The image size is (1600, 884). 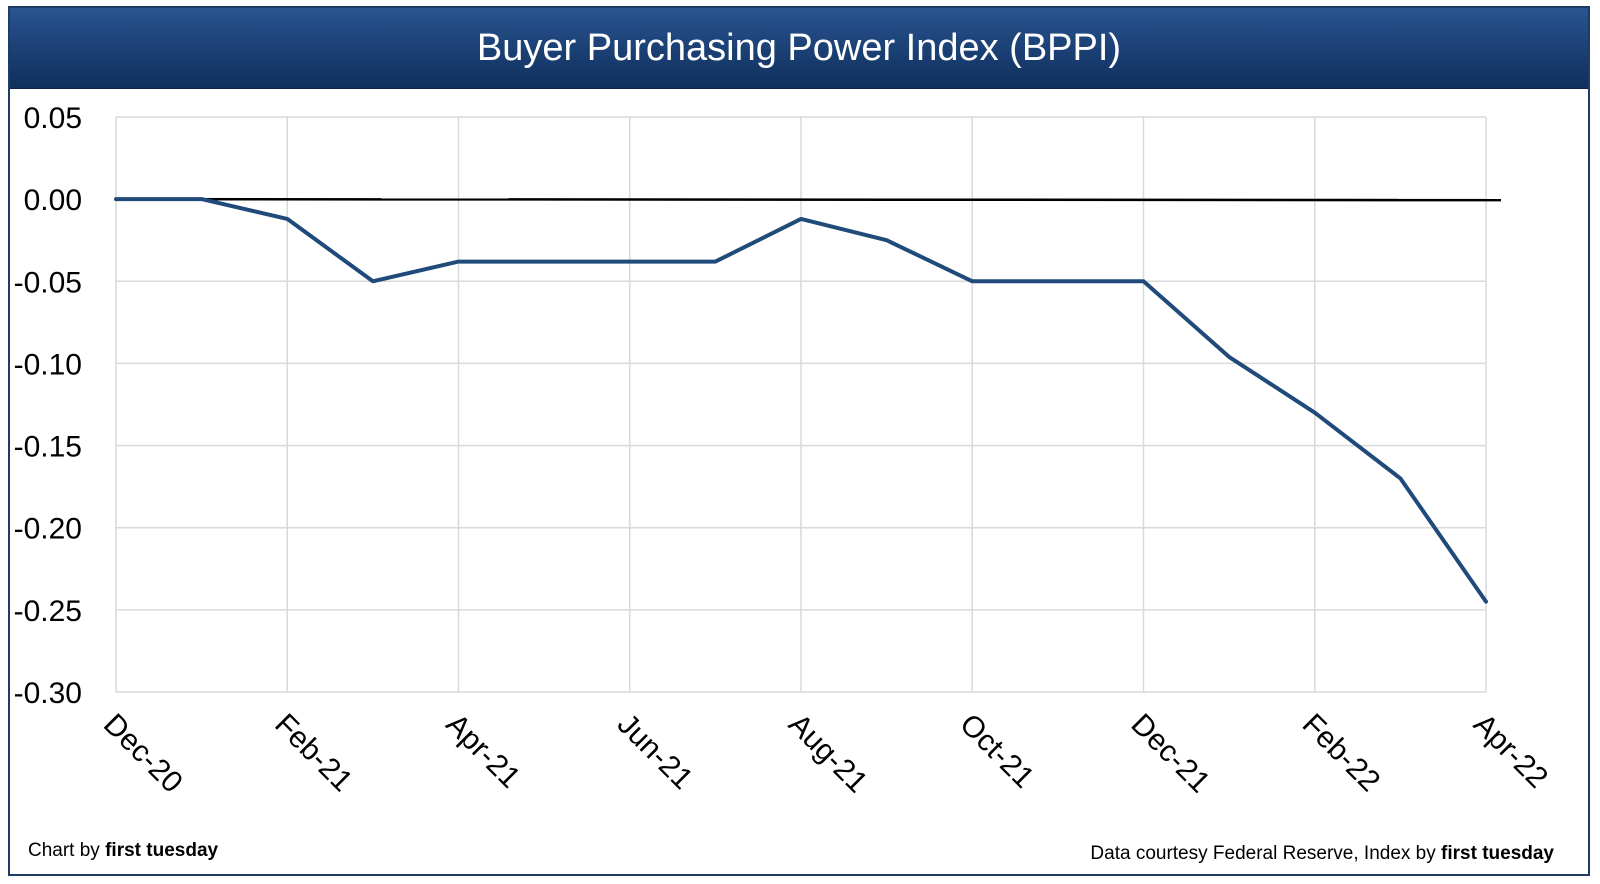 What do you see at coordinates (67, 850) in the screenshot?
I see `chart-credit-prefix: Chart by` at bounding box center [67, 850].